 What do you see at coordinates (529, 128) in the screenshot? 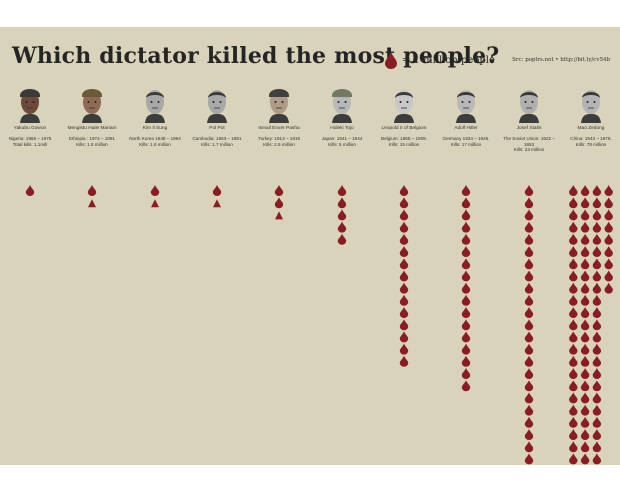
I see `dictator-name: Josef Stalin` at bounding box center [529, 128].